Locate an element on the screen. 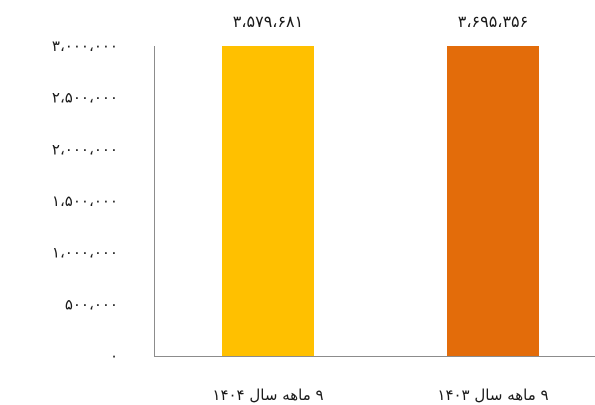 The height and width of the screenshot is (405, 595). x-axis-ticks: ۹ ماهه سال ۱۴۰۴ ۹ ماهه سال ۱۴۰۳ is located at coordinates (380, 395).